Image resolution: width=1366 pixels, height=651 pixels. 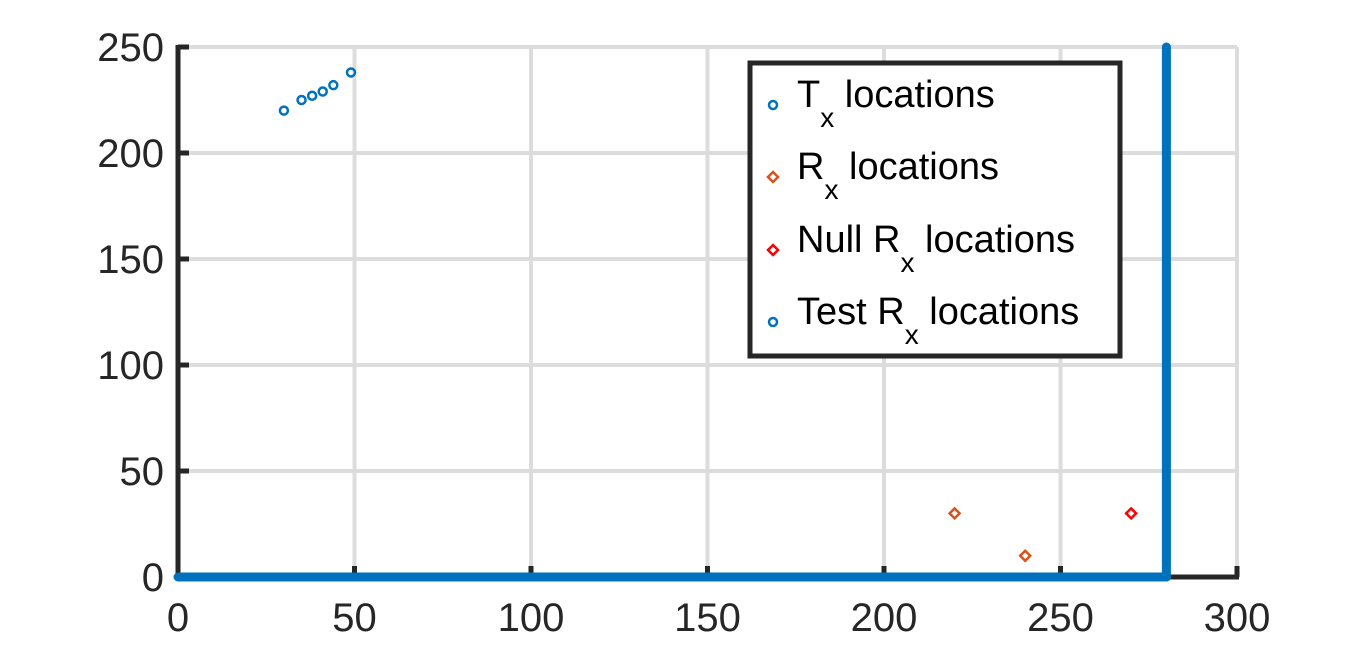 I want to click on legend-label: Tx locations, so click(x=896, y=103).